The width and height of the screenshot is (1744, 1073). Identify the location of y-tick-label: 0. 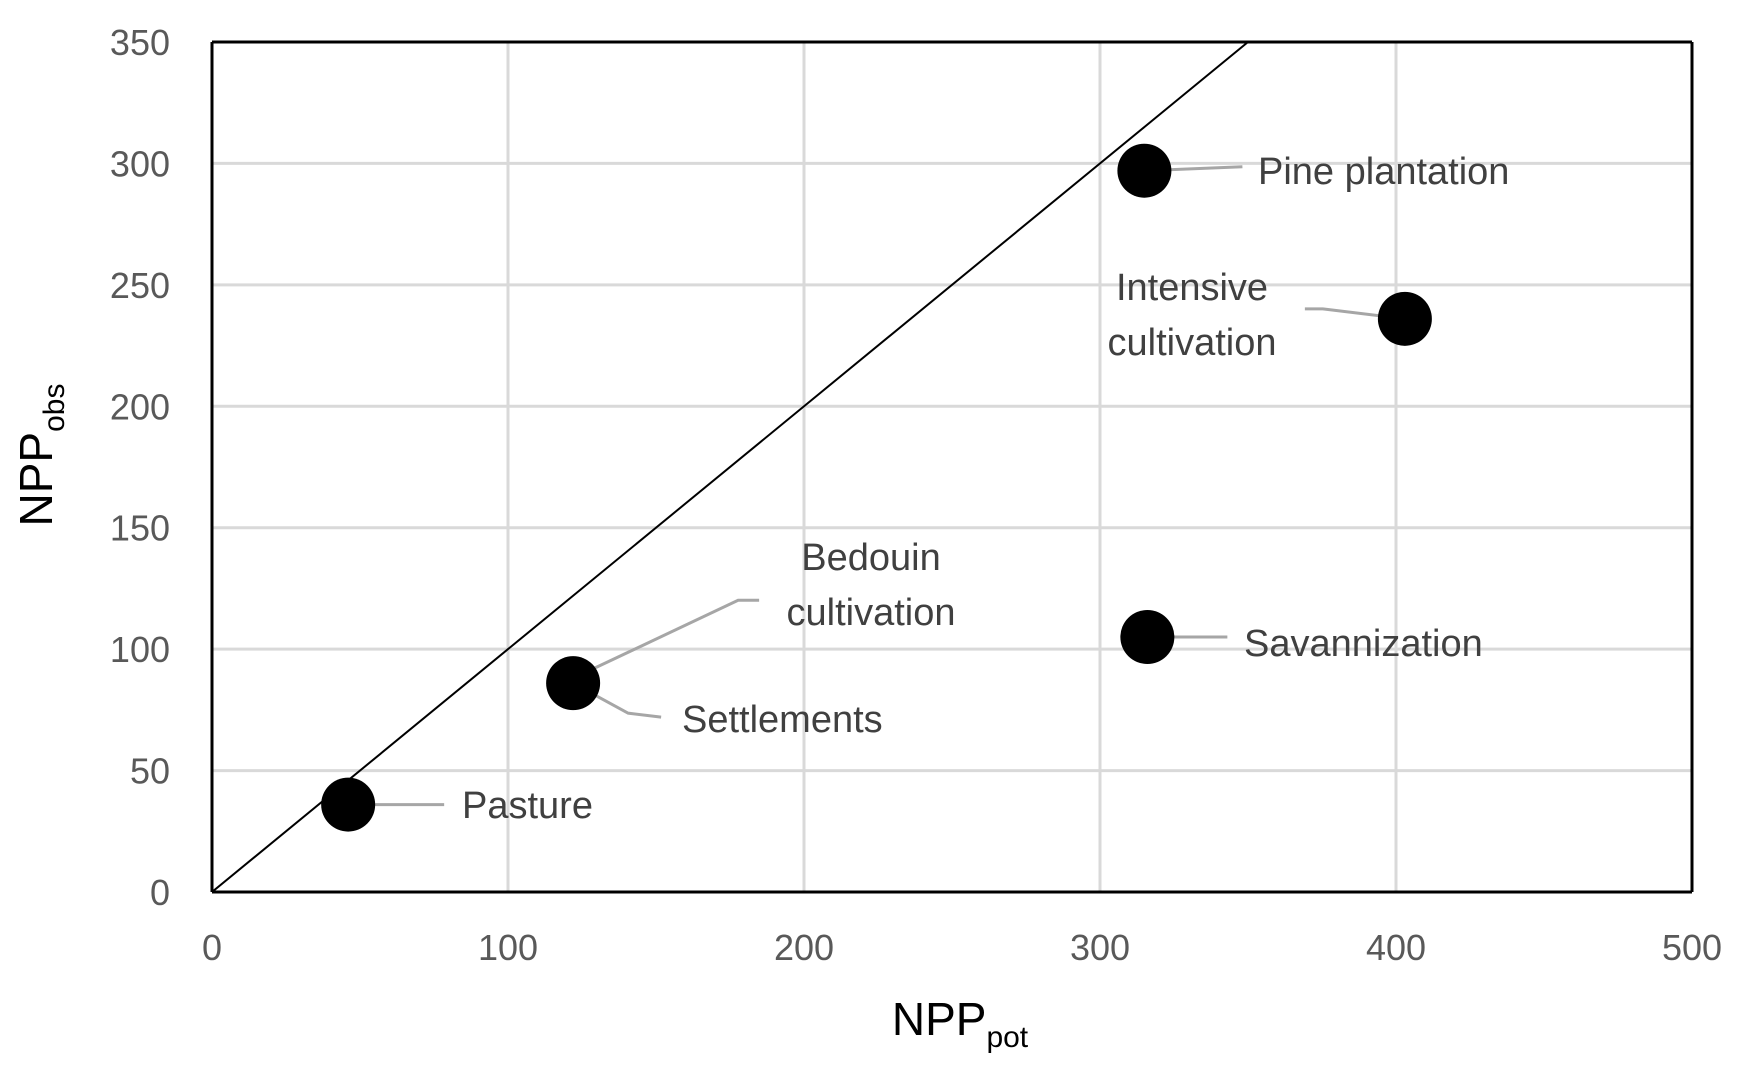
(160, 892).